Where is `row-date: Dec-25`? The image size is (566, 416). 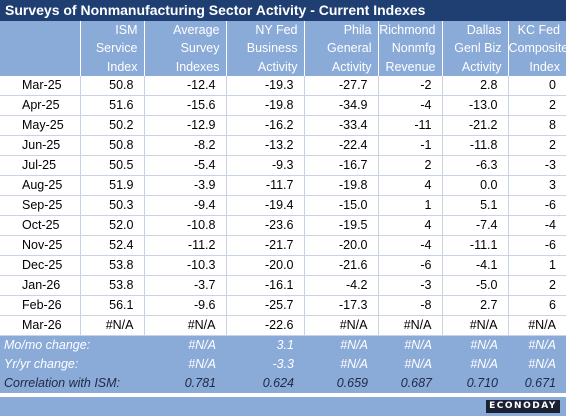
row-date: Dec-25 is located at coordinates (40, 265).